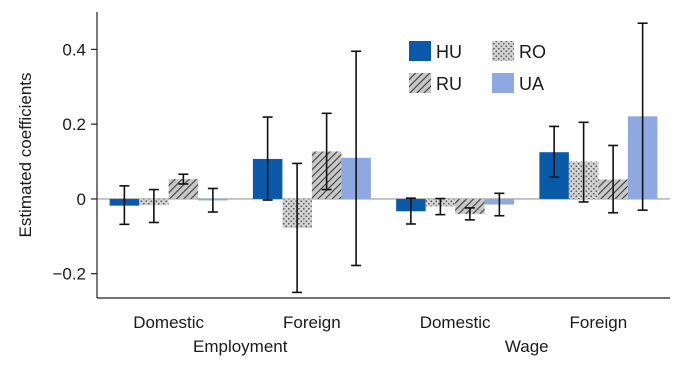 The width and height of the screenshot is (684, 365). What do you see at coordinates (527, 346) in the screenshot?
I see `x-group-label: Wage` at bounding box center [527, 346].